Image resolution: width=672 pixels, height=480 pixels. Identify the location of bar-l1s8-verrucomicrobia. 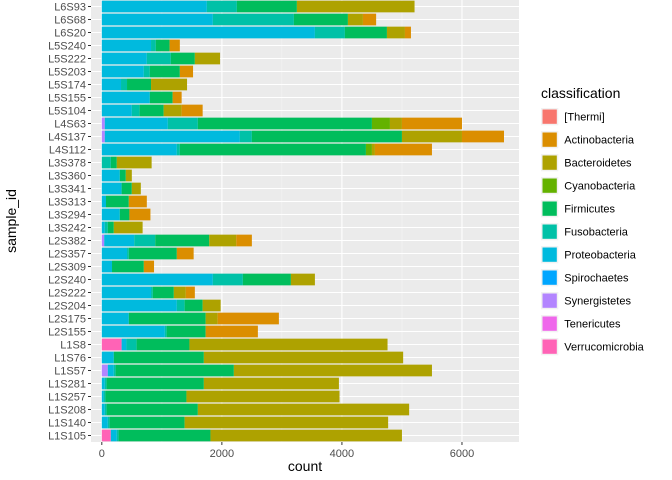
(111, 344).